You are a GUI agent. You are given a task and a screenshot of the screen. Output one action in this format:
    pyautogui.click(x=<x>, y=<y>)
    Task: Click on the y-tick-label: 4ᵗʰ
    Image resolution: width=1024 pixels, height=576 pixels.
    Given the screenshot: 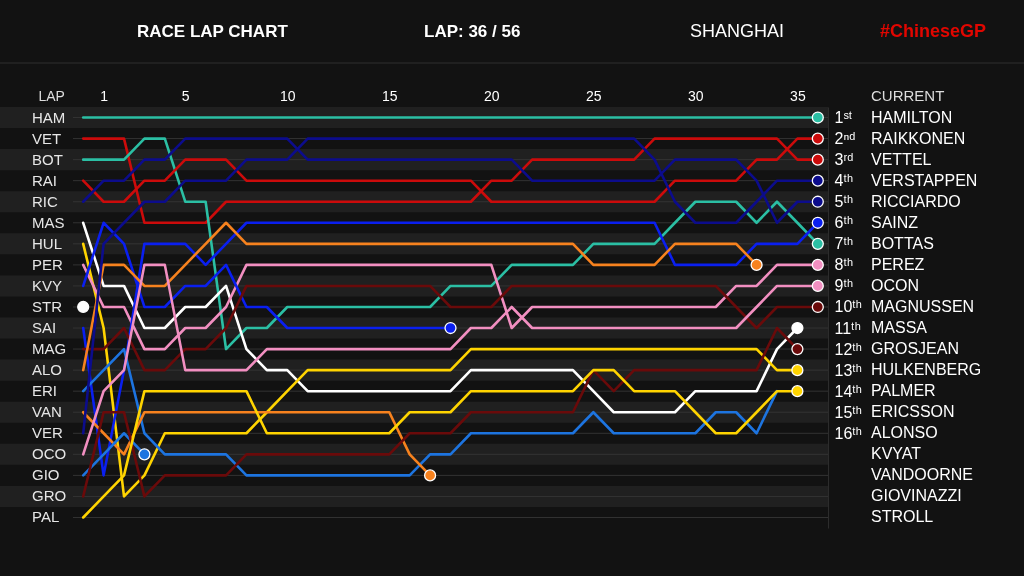 What is the action you would take?
    pyautogui.click(x=844, y=181)
    